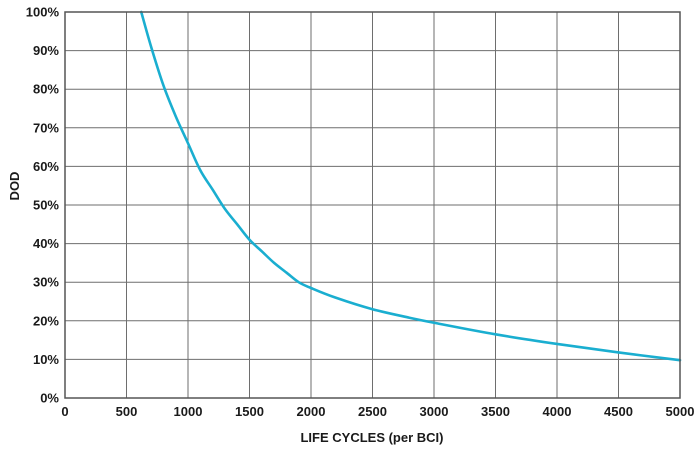 The image size is (695, 449). I want to click on x-tick-label: 2000, so click(311, 411).